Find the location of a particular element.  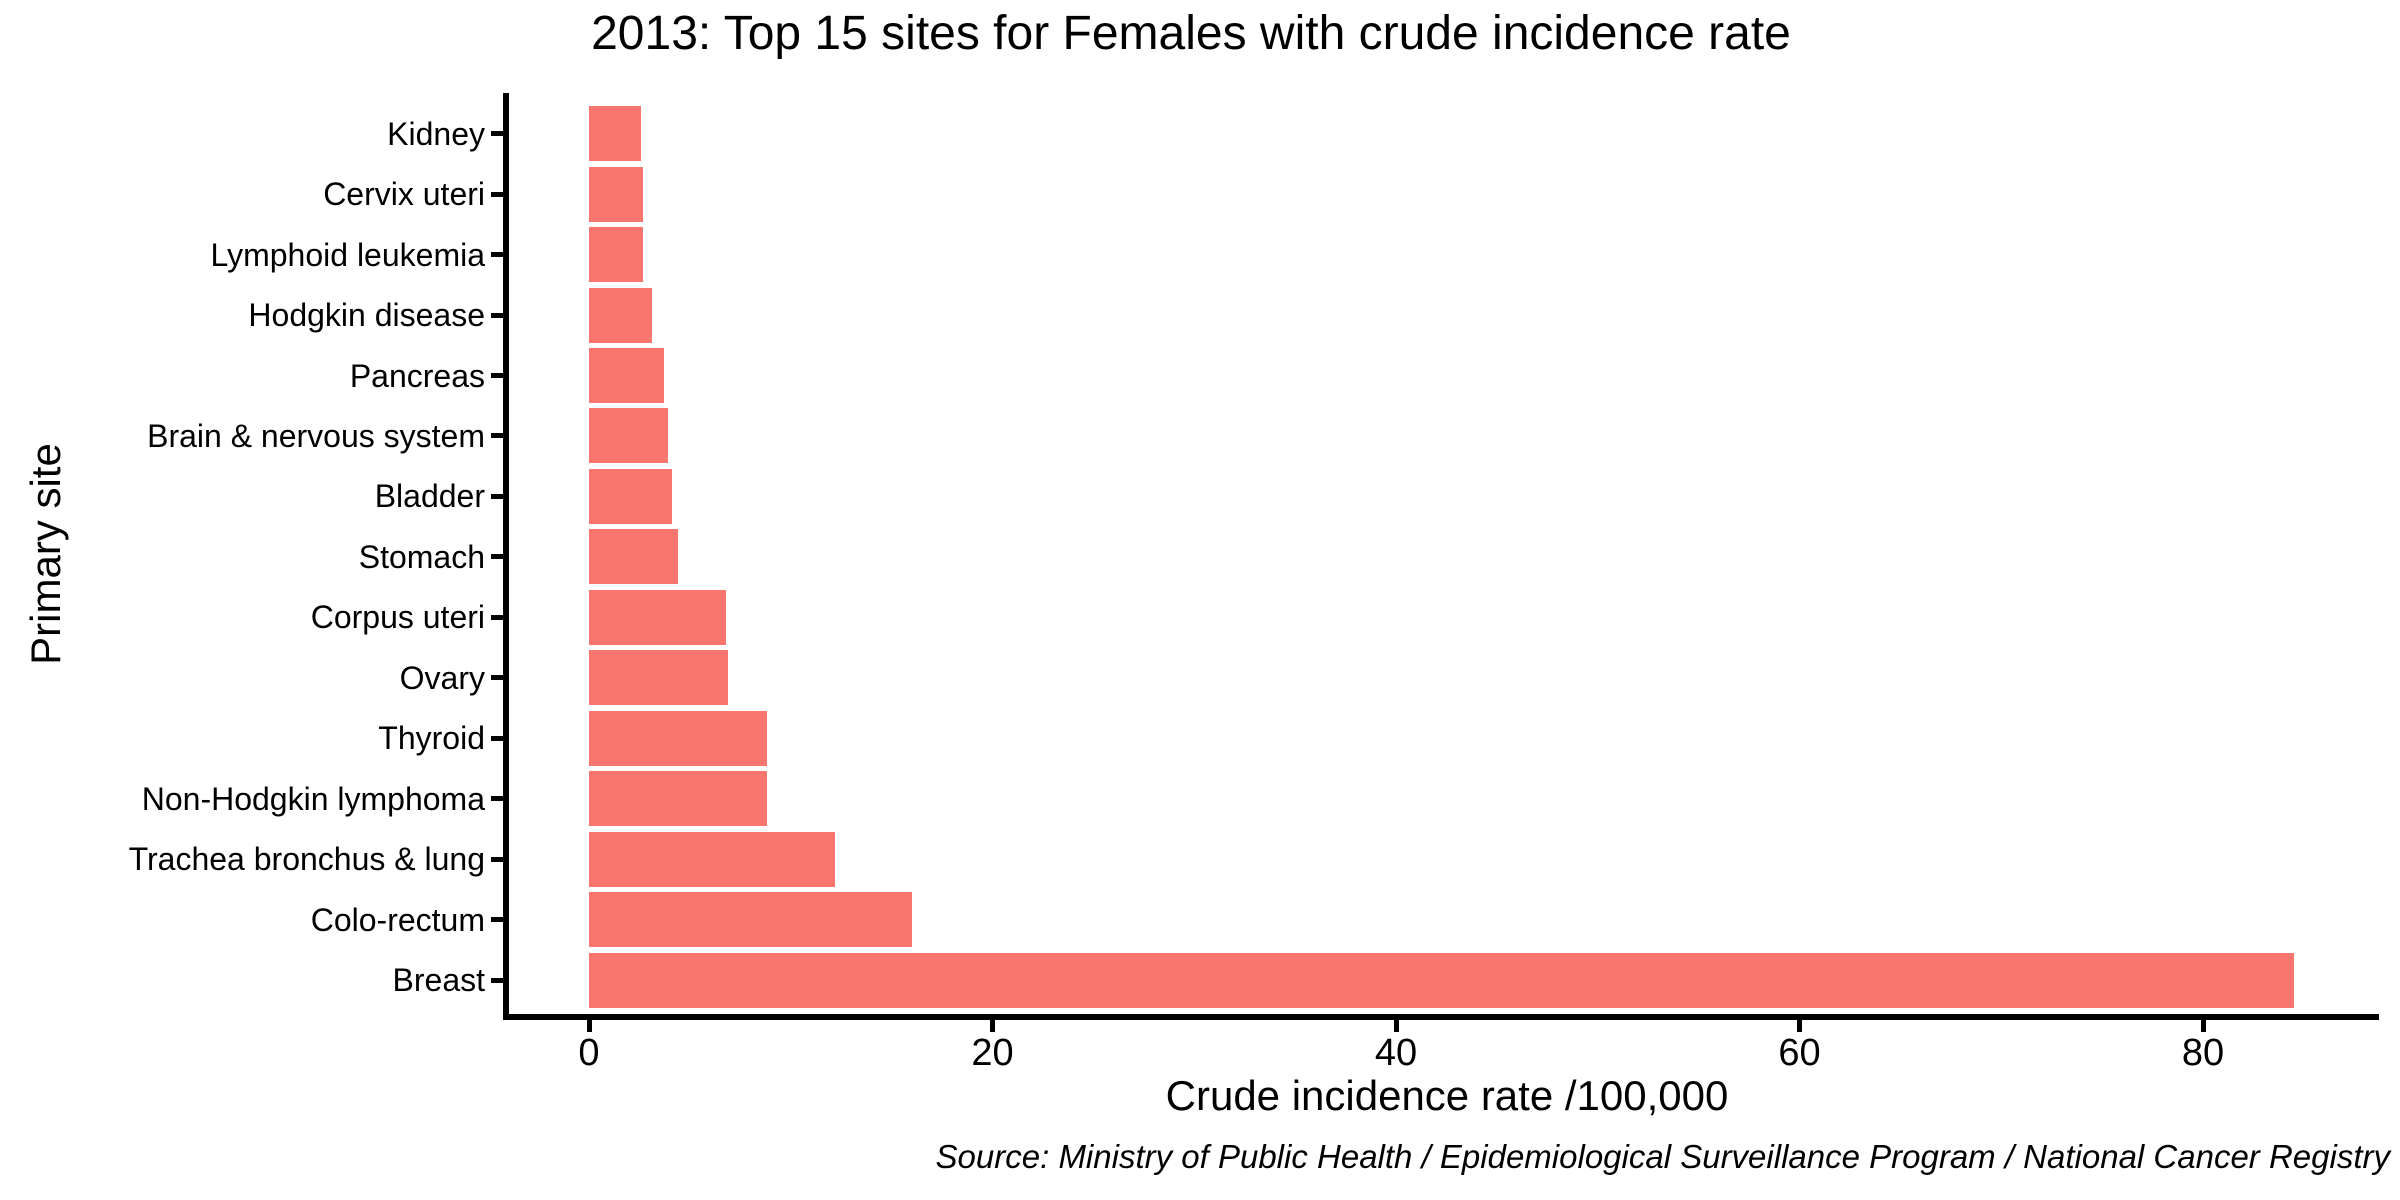

y-tick-label-stomach: Stomach is located at coordinates (421, 556).